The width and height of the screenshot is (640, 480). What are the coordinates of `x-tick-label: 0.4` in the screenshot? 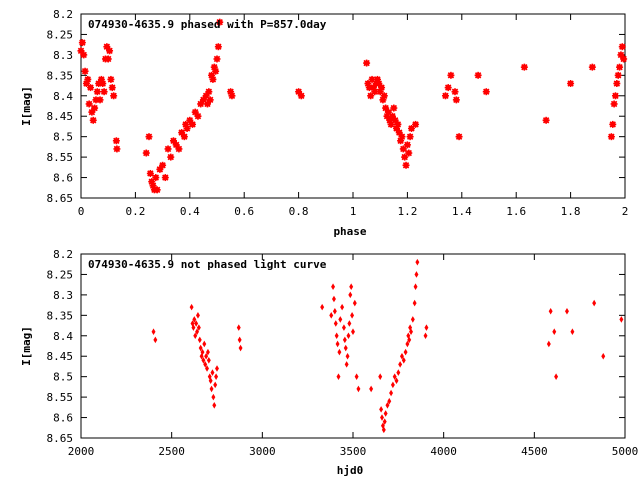 It's located at (190, 211).